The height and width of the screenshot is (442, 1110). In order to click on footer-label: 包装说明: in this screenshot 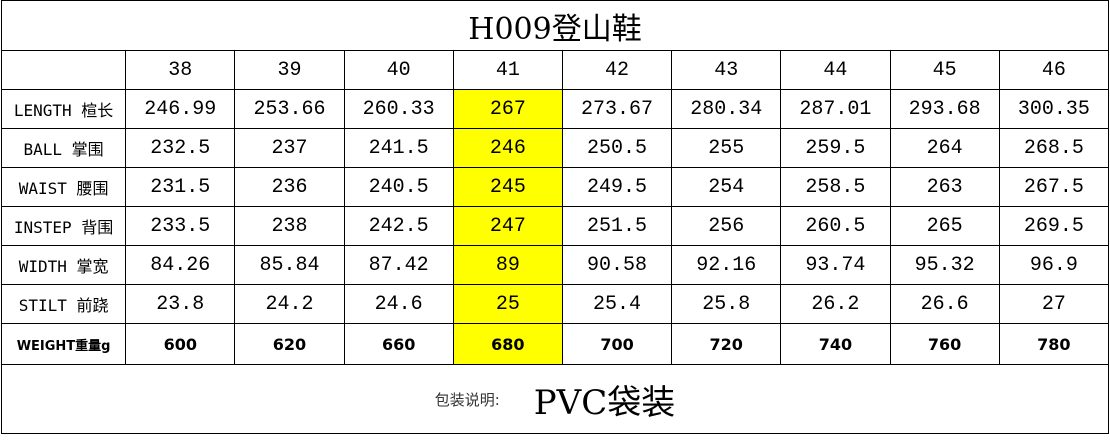, I will do `click(467, 399)`.